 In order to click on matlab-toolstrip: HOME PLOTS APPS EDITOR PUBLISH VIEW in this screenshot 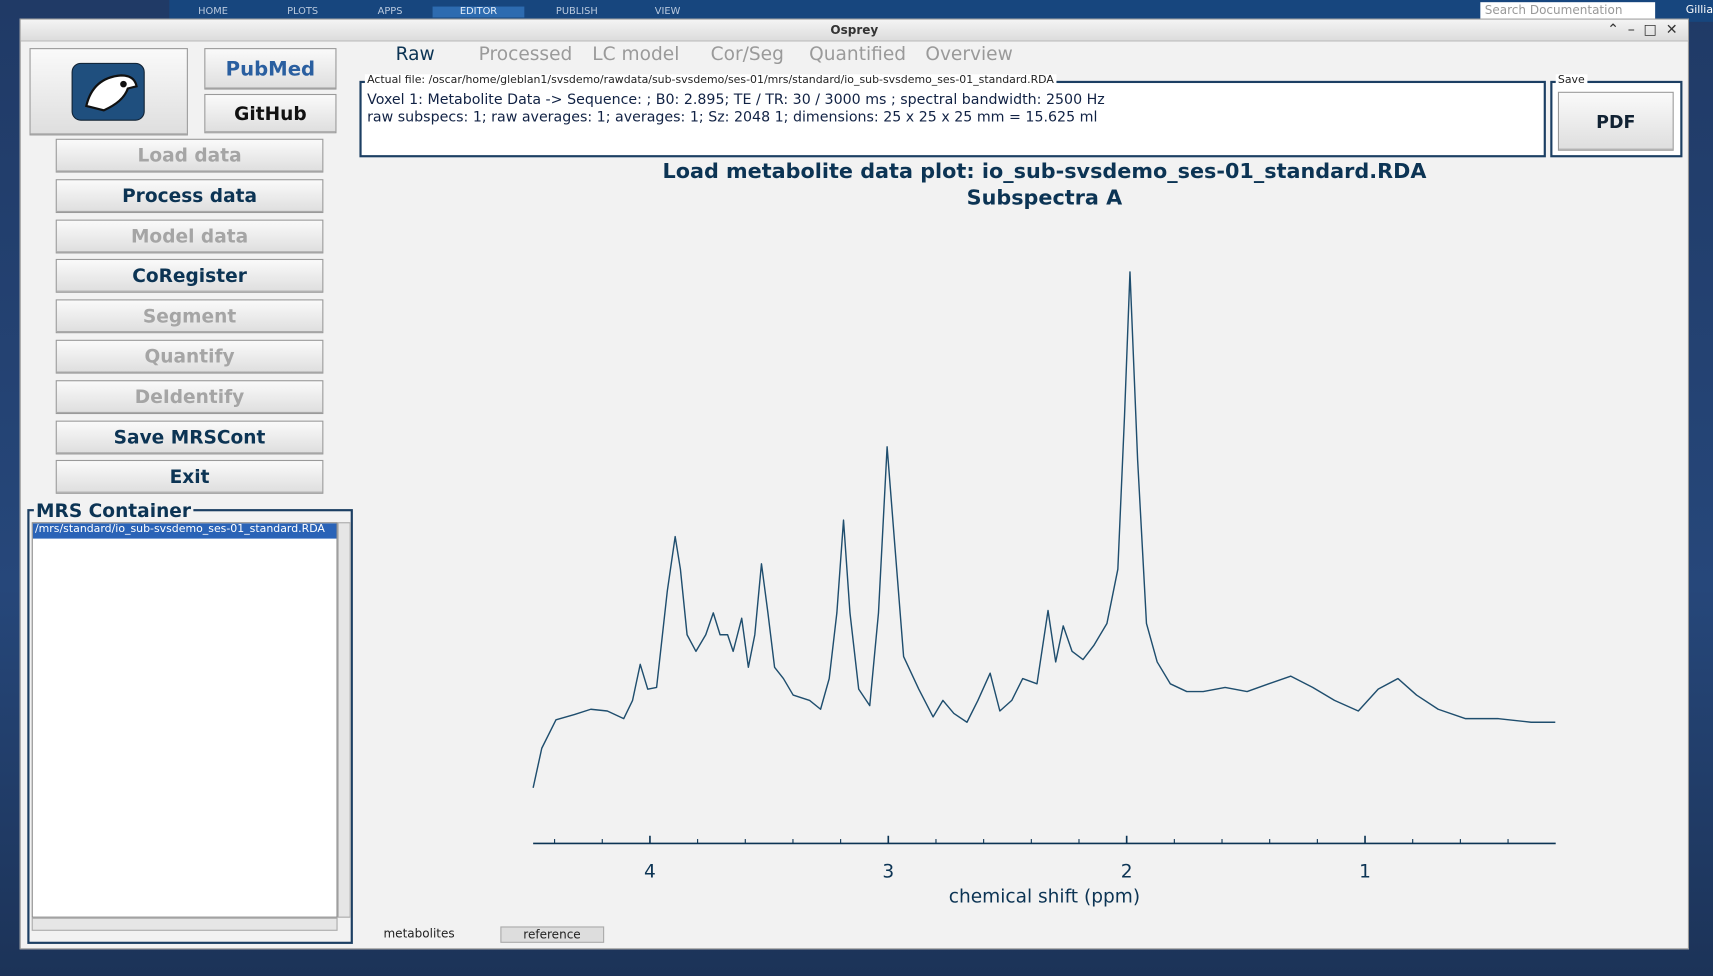, I will do `click(941, 11)`.